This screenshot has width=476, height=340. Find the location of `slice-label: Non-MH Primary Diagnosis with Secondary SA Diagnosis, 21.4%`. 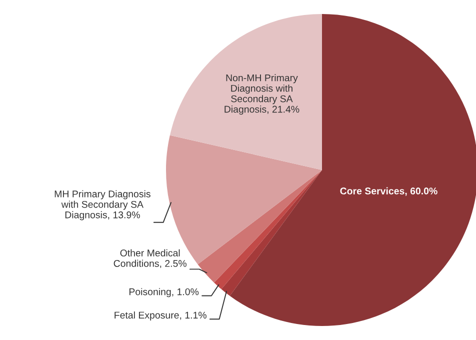

slice-label: Non-MH Primary Diagnosis with Secondary SA Diagnosis, 21.4% is located at coordinates (262, 94).